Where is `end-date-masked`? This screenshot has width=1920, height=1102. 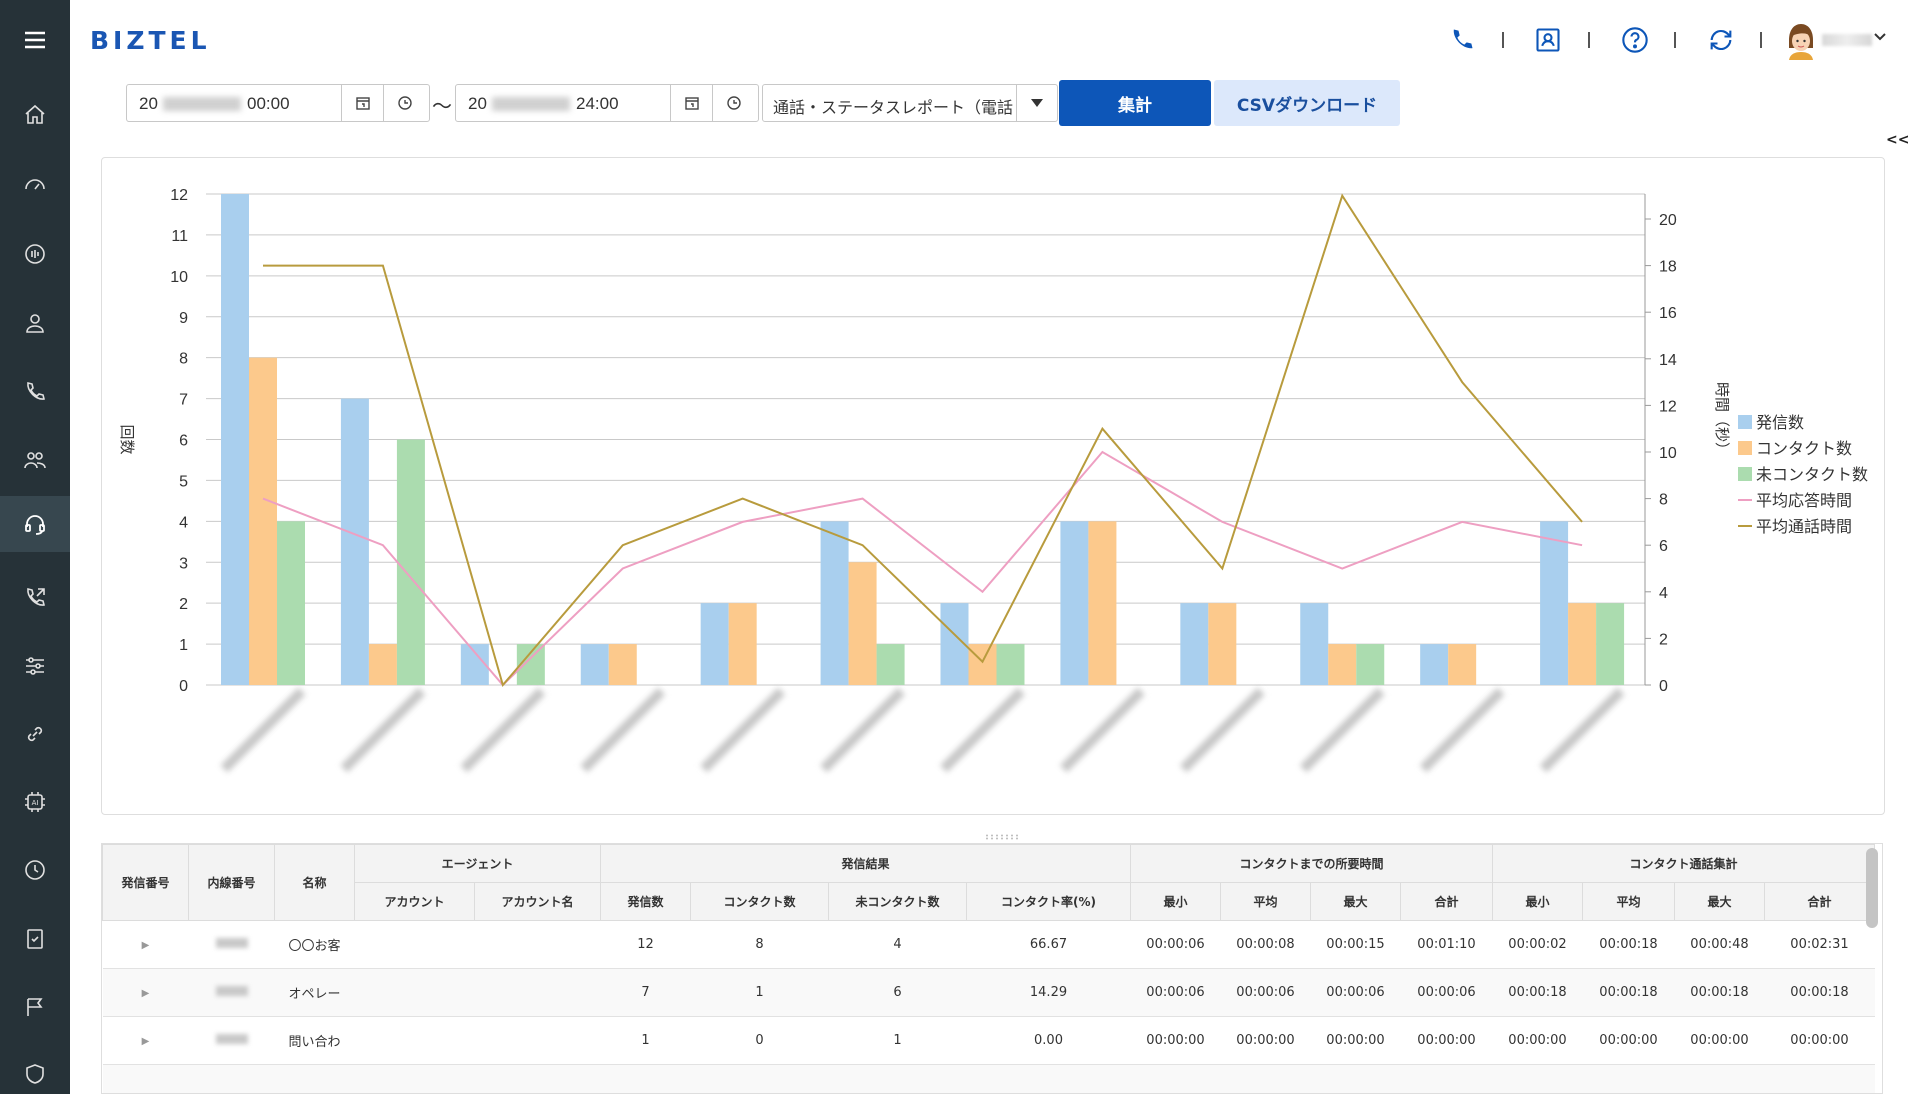 end-date-masked is located at coordinates (531, 104).